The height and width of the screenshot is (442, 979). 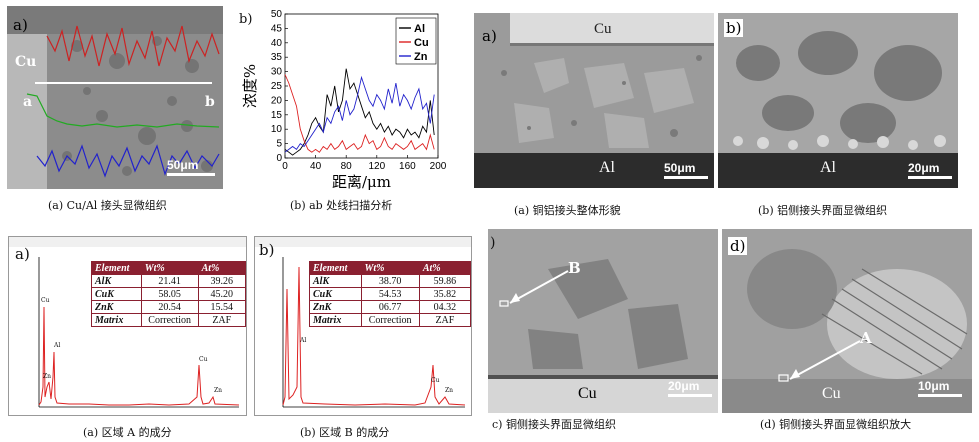 What do you see at coordinates (277, 57) in the screenshot?
I see `y-tick-label: 35` at bounding box center [277, 57].